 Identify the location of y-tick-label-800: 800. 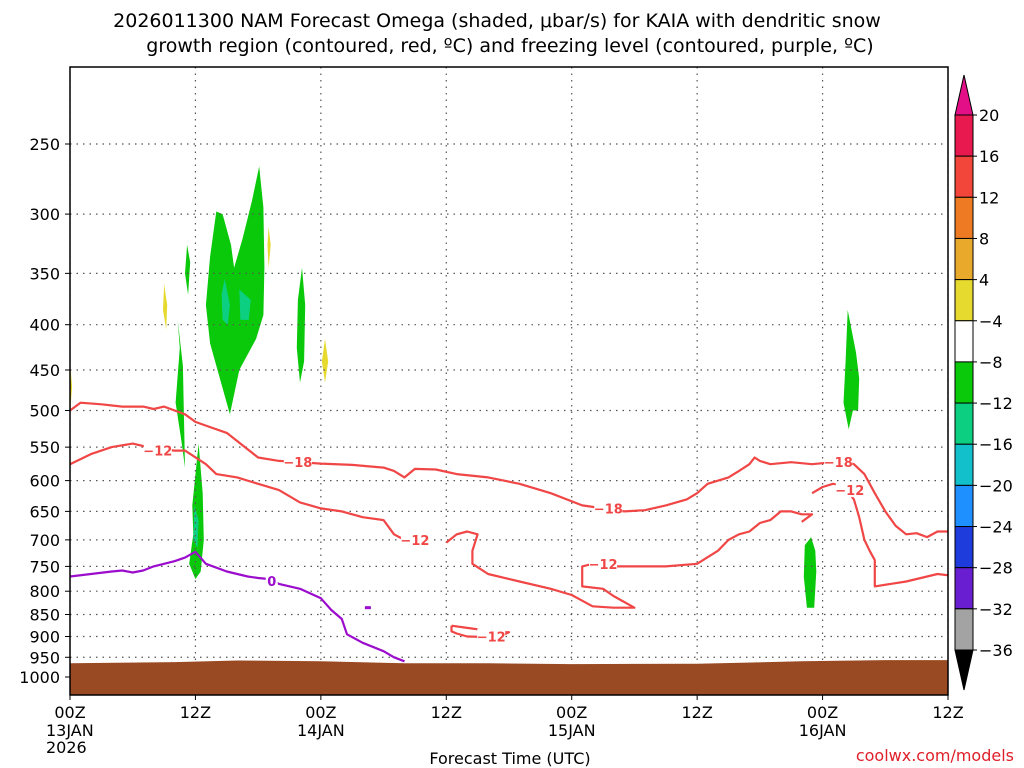
(44, 591).